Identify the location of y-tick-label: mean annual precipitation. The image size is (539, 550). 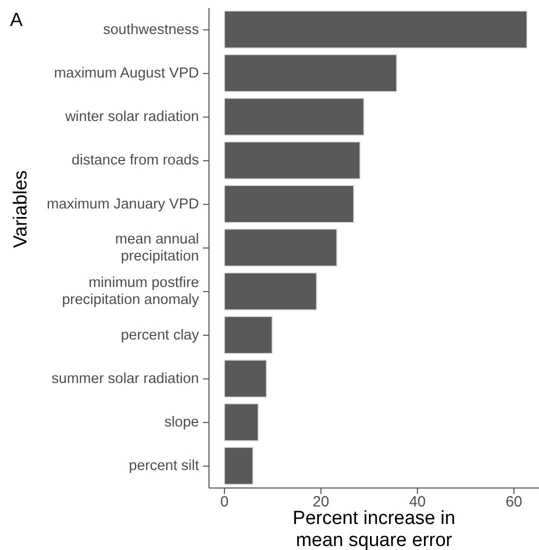
(157, 248).